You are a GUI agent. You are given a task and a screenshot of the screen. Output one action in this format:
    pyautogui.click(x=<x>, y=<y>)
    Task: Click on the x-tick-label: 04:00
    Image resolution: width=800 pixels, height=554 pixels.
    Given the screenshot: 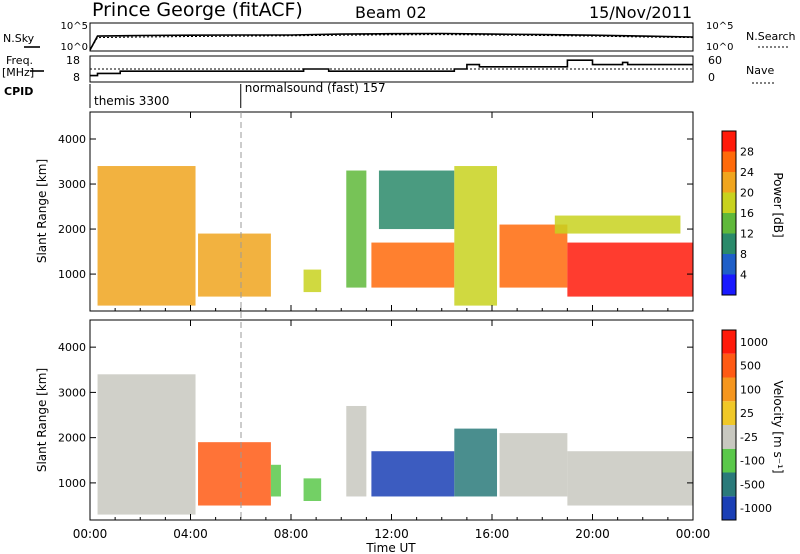 What is the action you would take?
    pyautogui.click(x=190, y=534)
    